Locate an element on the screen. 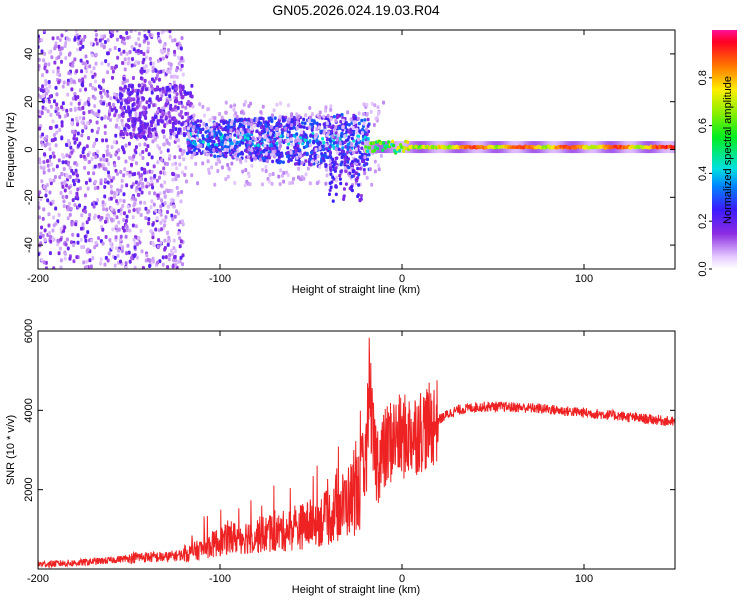  spectrogram-y-label: Frequency (Hz) is located at coordinates (11, 150).